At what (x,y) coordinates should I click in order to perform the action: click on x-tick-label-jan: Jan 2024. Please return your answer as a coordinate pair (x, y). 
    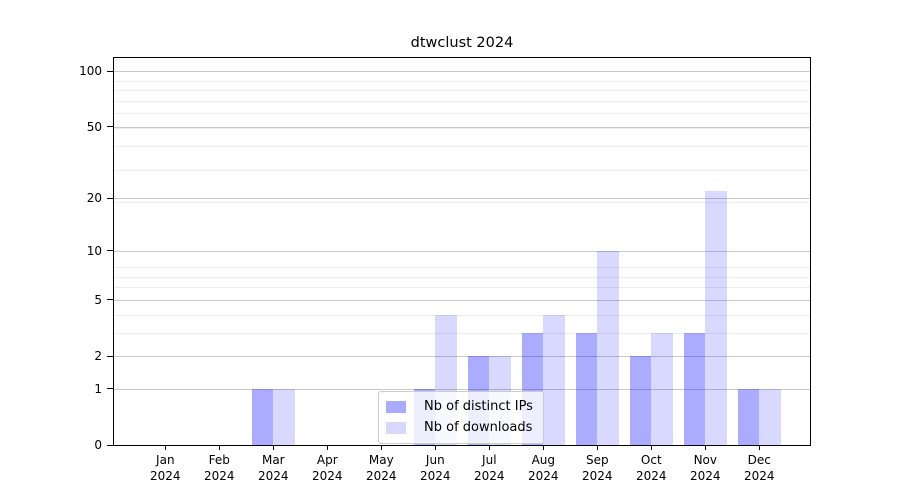
    Looking at the image, I should click on (165, 468).